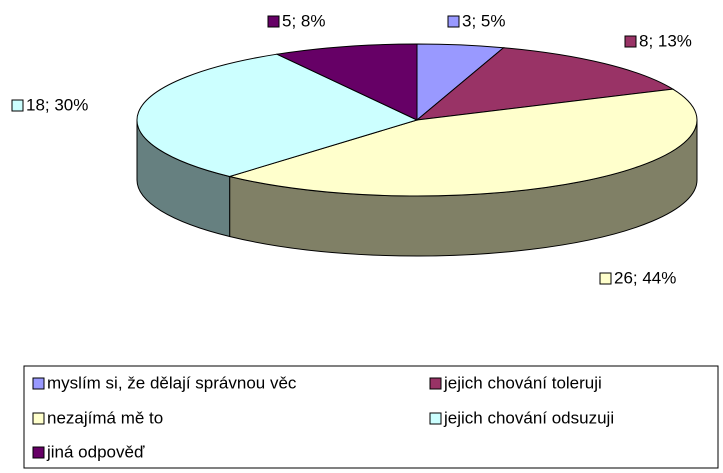 This screenshot has width=723, height=473. Describe the element at coordinates (303, 20) in the screenshot. I see `data-label: 5; 8%` at that location.